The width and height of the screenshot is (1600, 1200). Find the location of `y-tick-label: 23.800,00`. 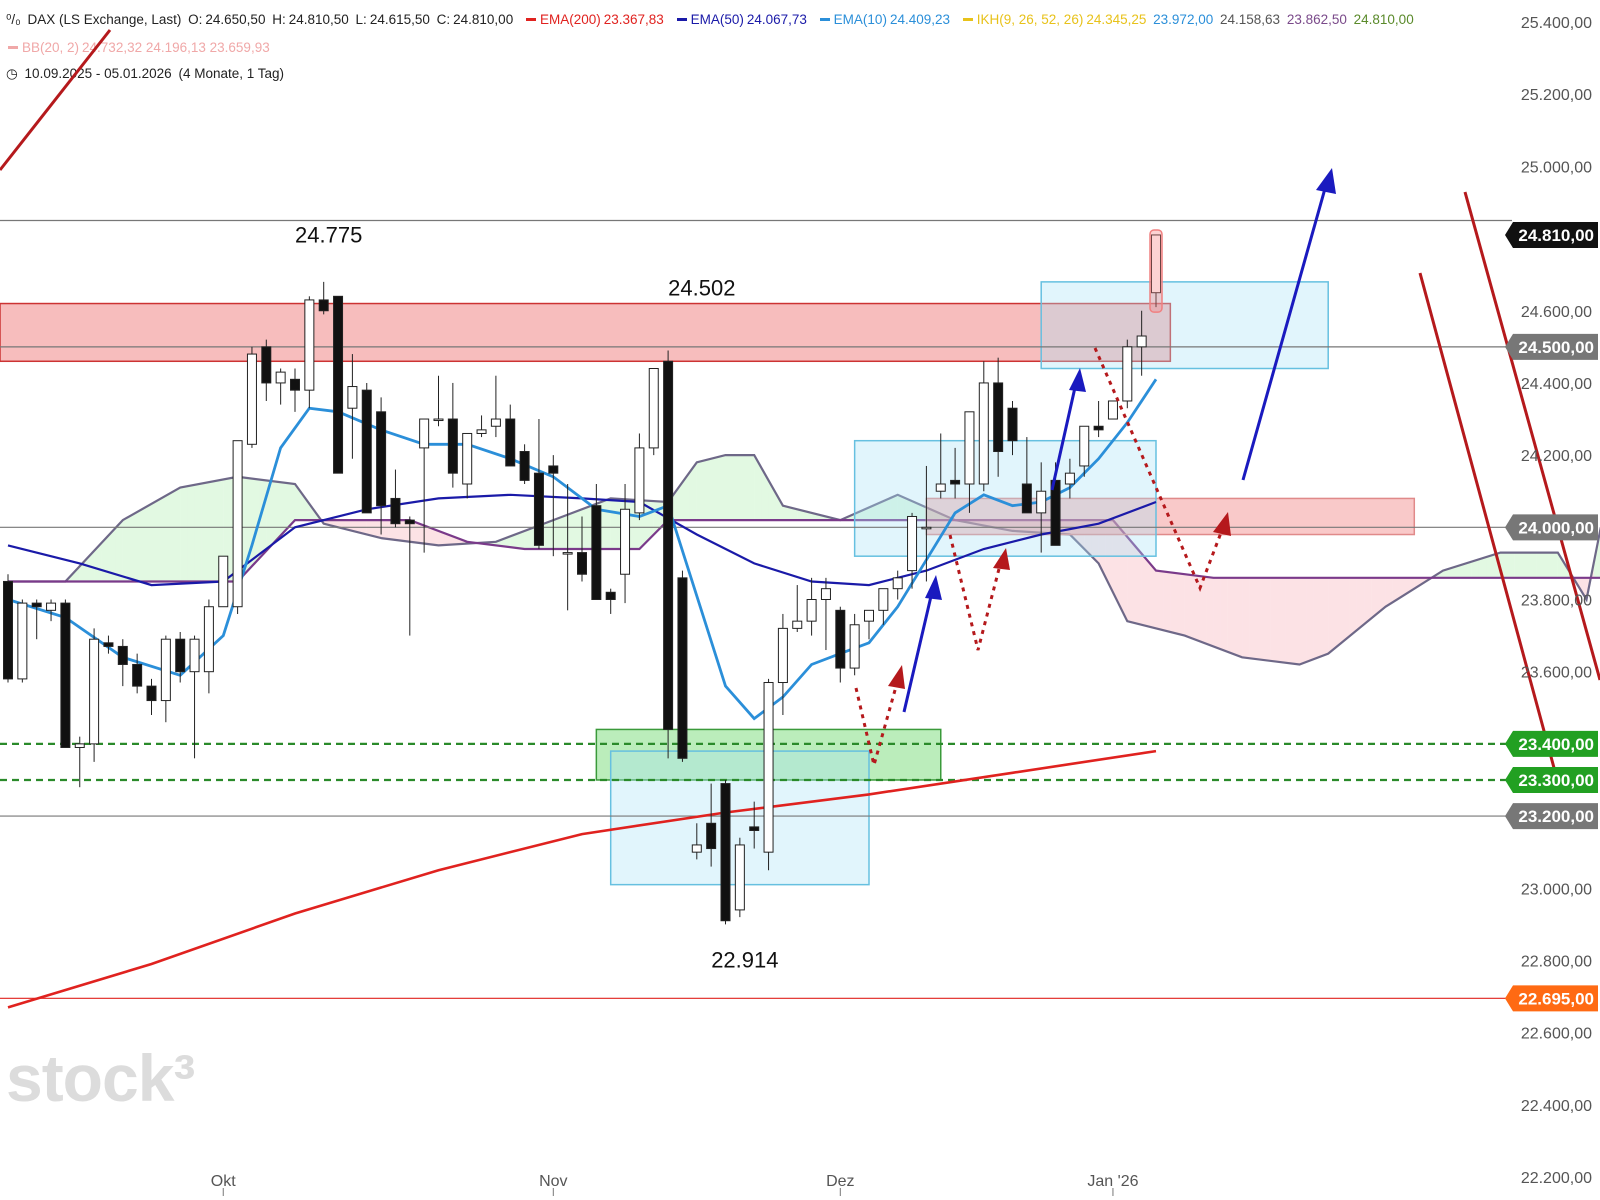

y-tick-label: 23.800,00 is located at coordinates (1556, 601).